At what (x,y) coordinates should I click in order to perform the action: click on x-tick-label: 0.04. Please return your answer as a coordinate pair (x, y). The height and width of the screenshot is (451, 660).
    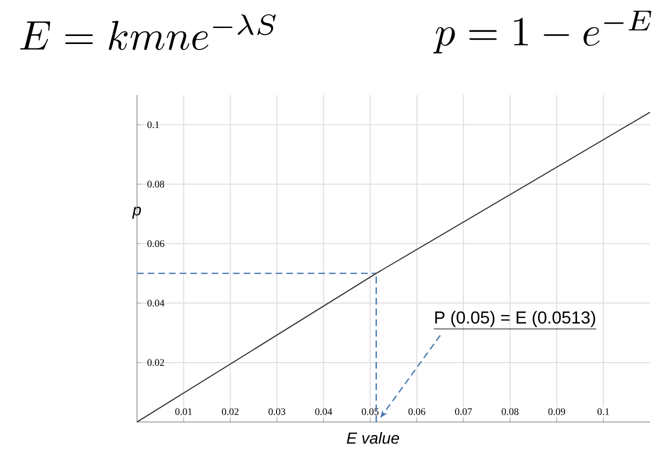
    Looking at the image, I should click on (323, 412).